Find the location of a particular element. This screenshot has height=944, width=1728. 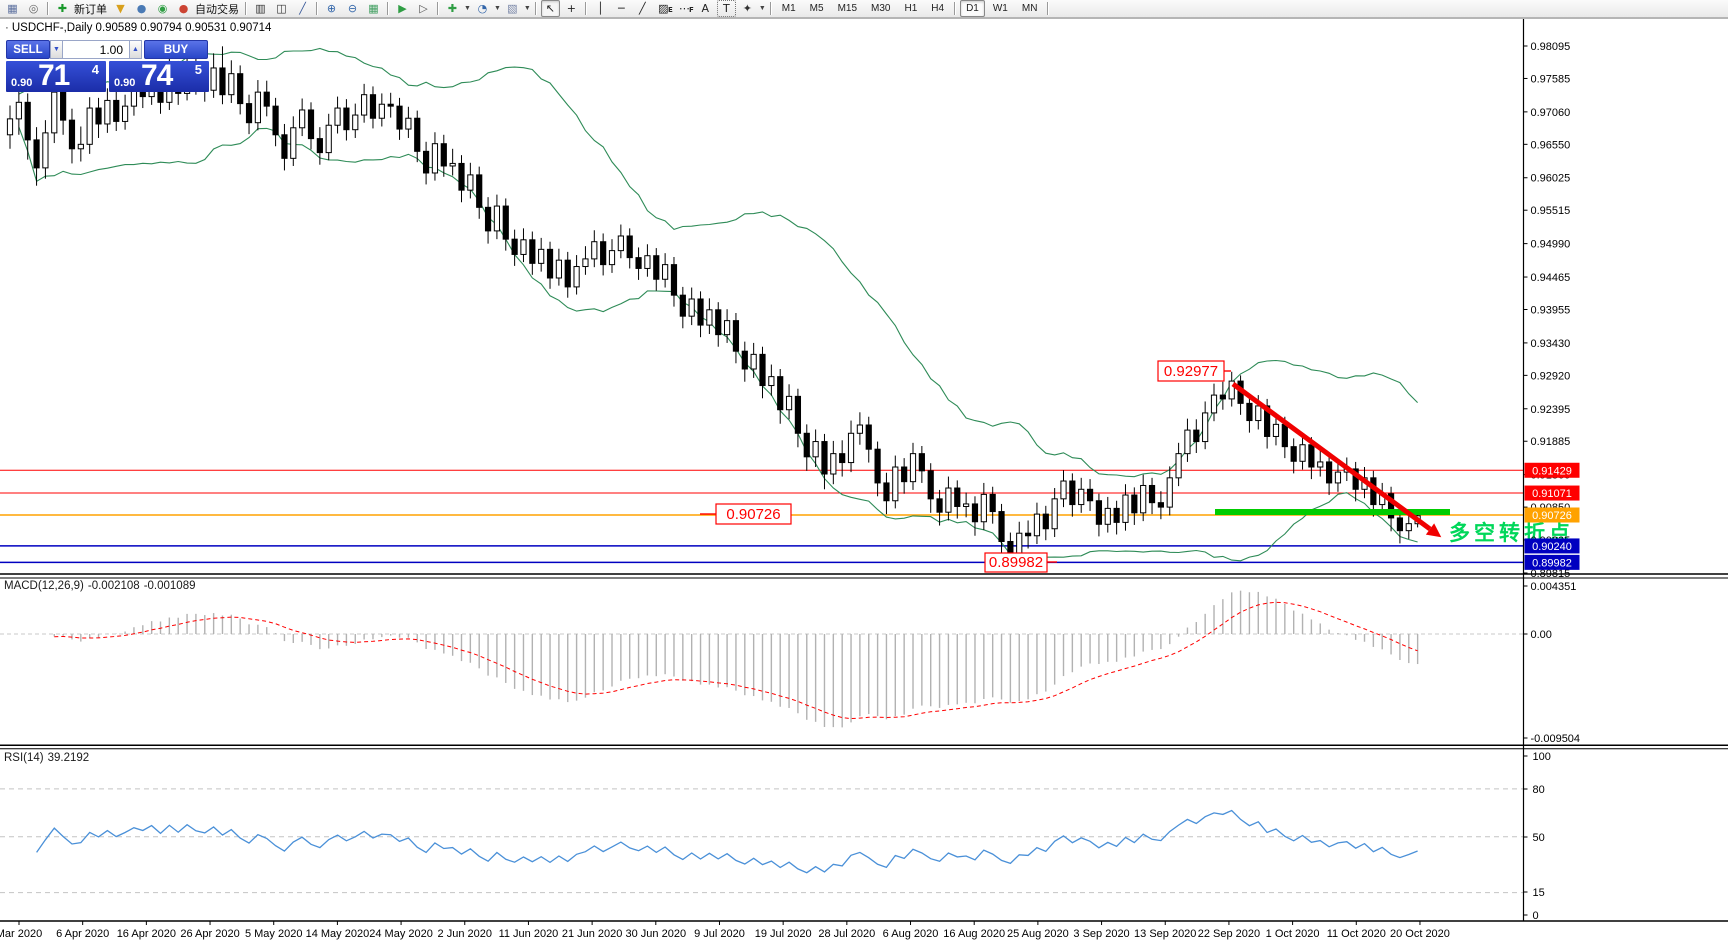

periods-icon-dropdown: ▼ is located at coordinates (497, 8).